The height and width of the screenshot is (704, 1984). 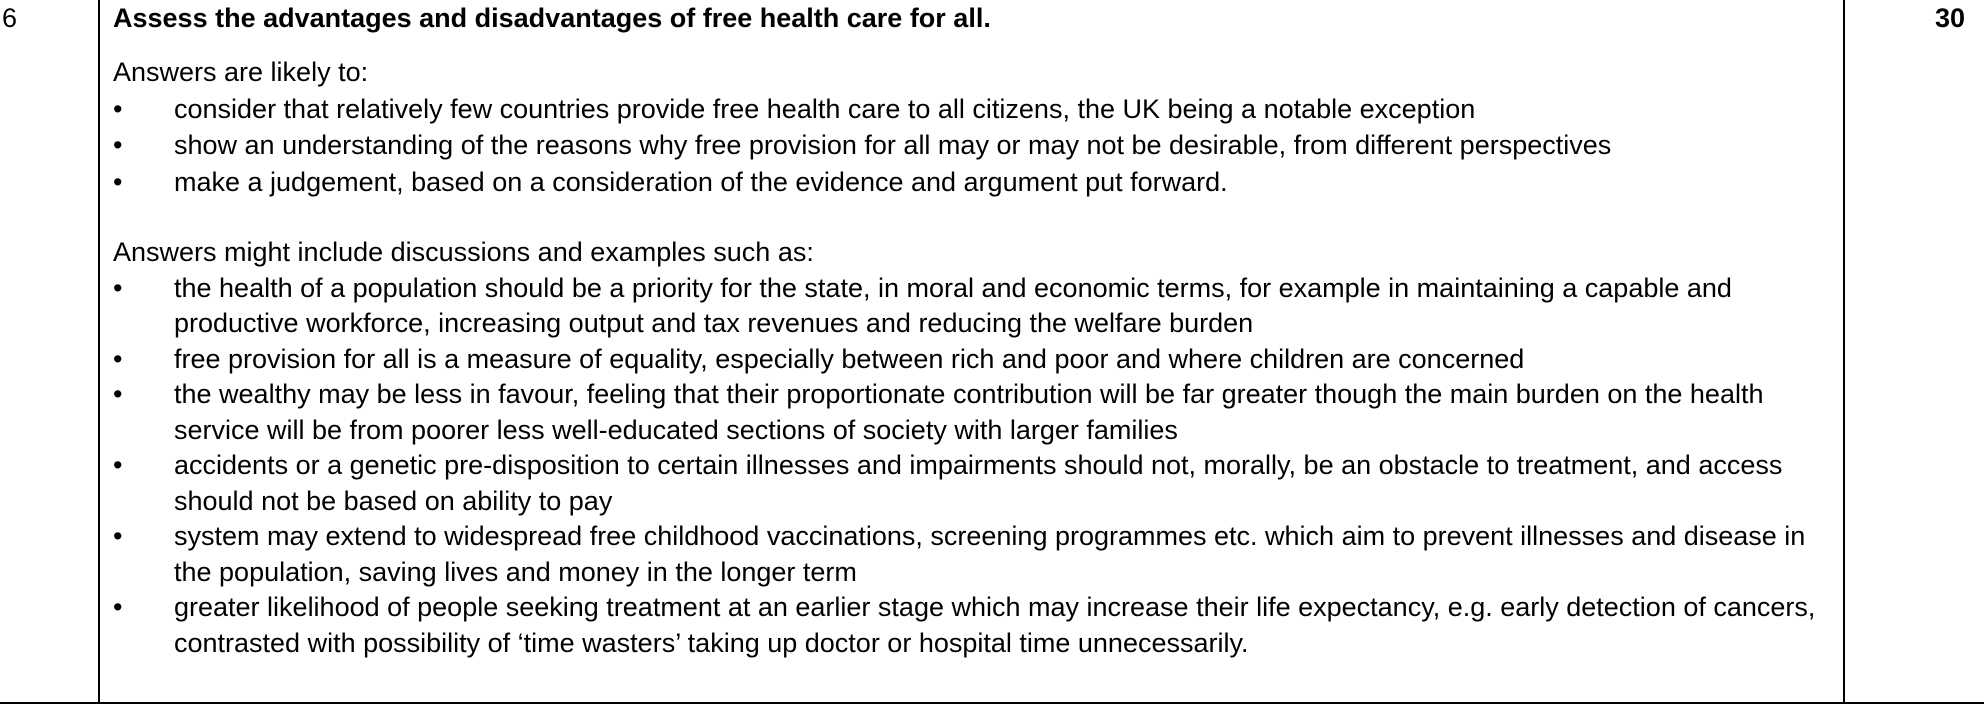 I want to click on row-bottom-border, so click(x=992, y=703).